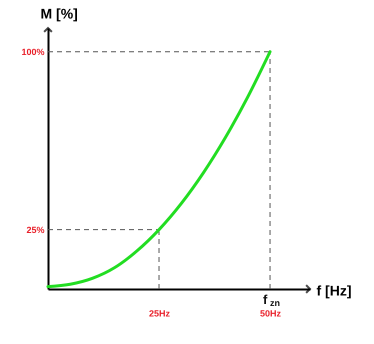  I want to click on x-axis-title: f [Hz], so click(334, 290).